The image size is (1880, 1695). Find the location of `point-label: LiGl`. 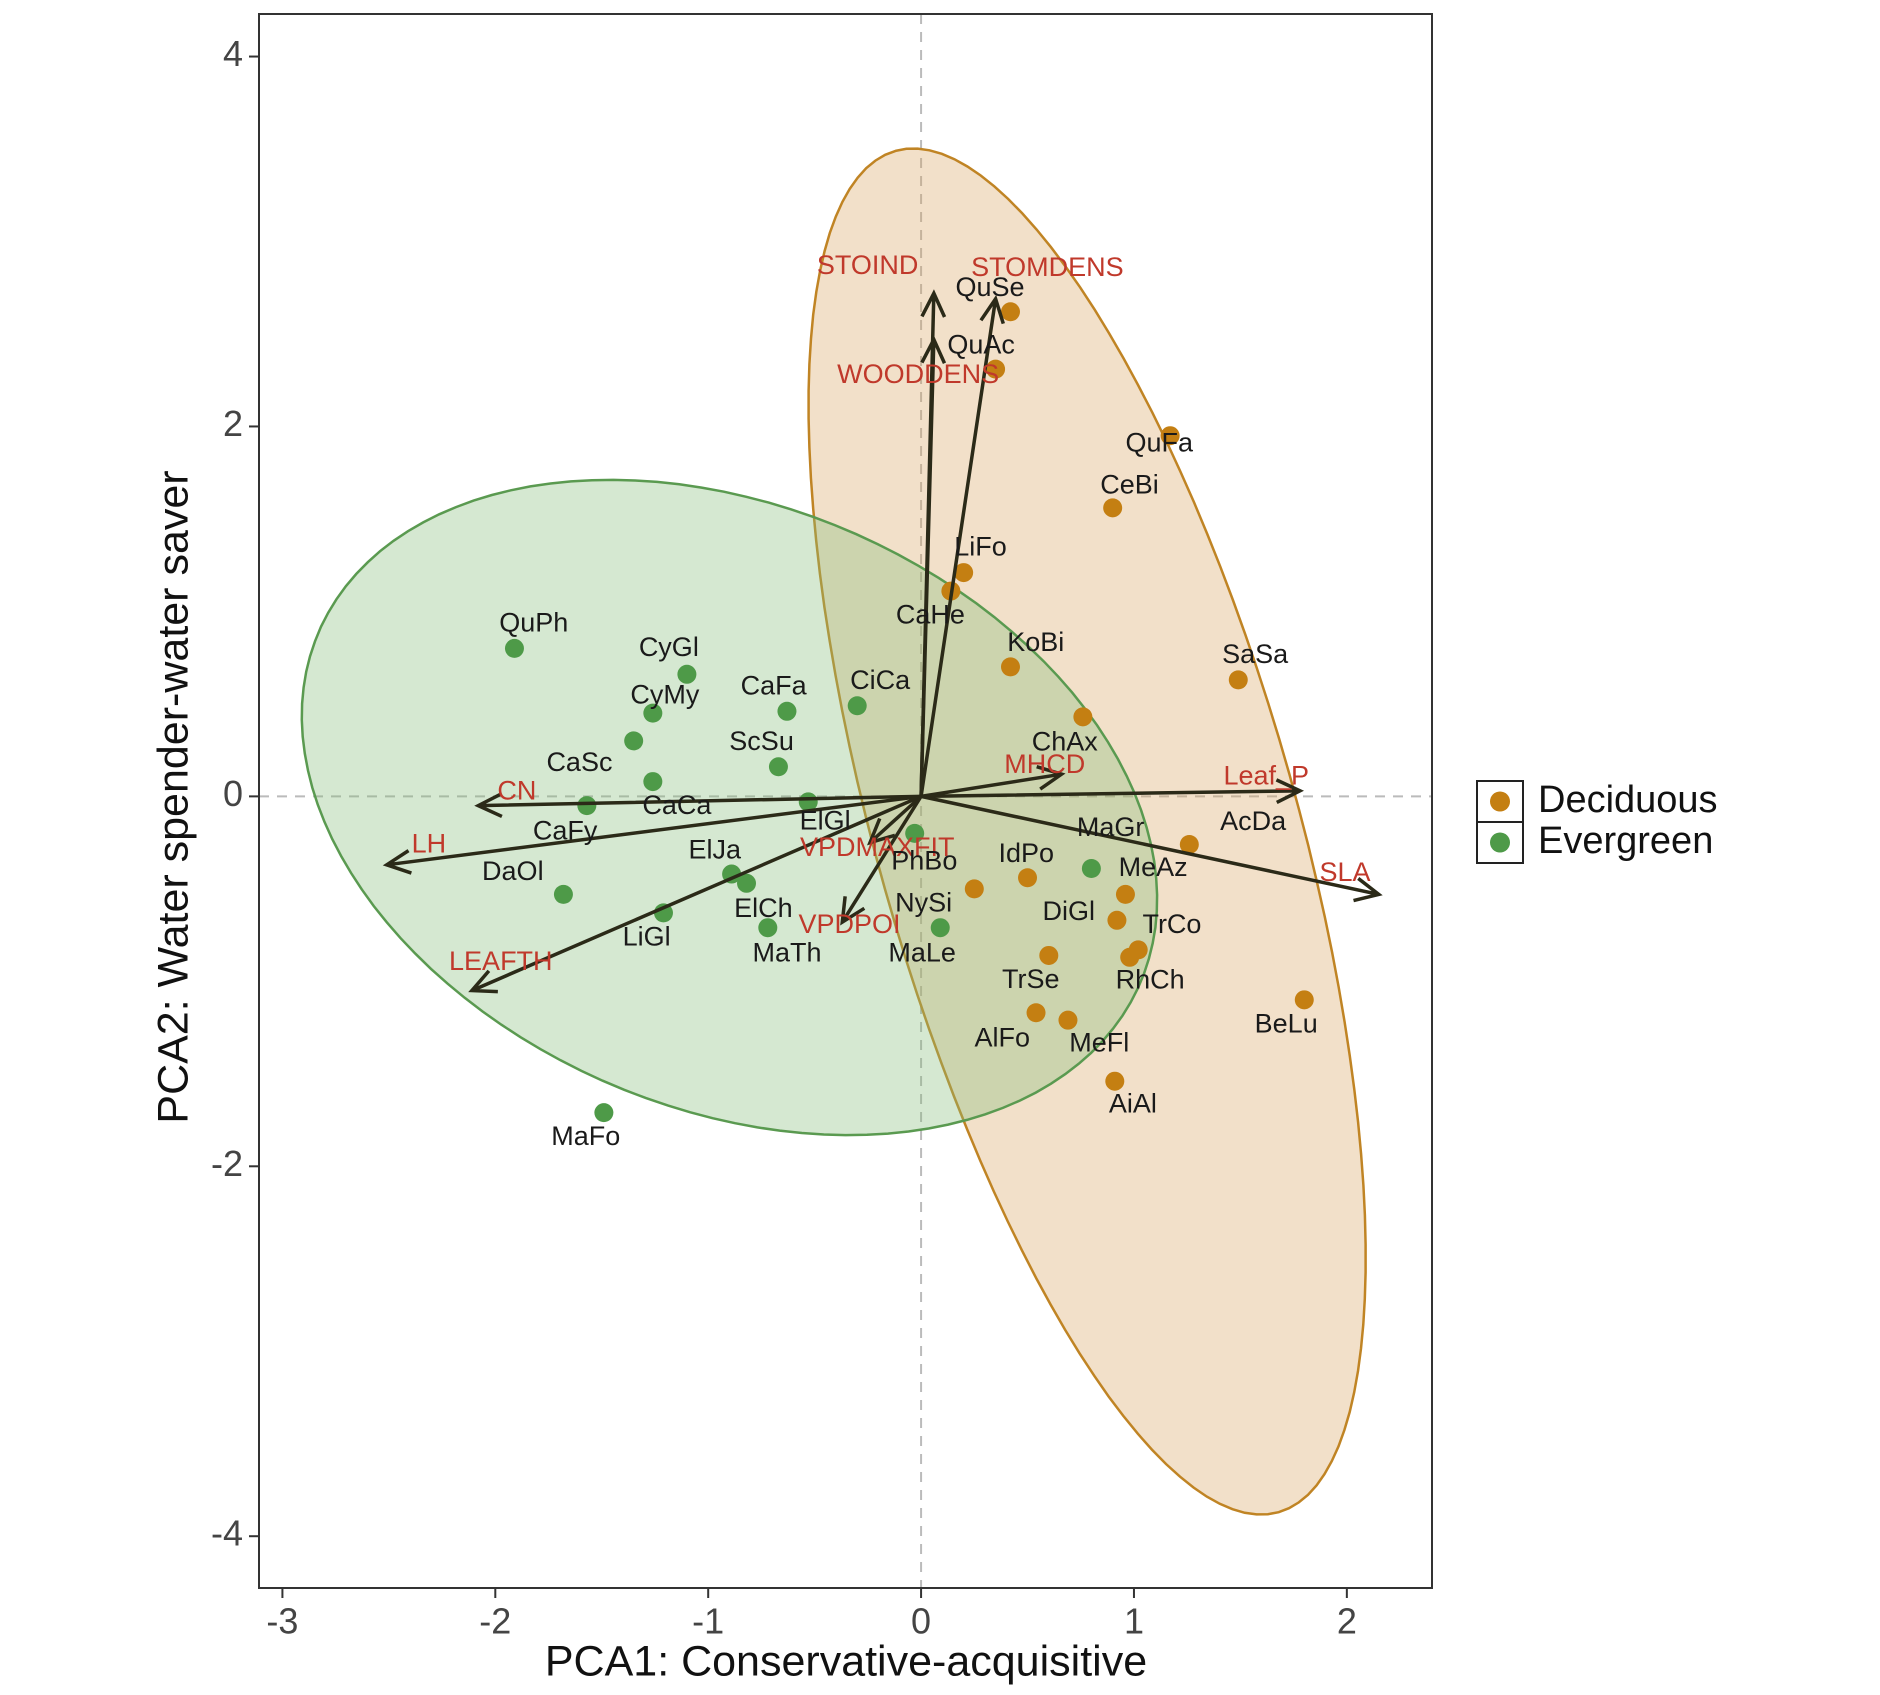

point-label: LiGl is located at coordinates (647, 936).